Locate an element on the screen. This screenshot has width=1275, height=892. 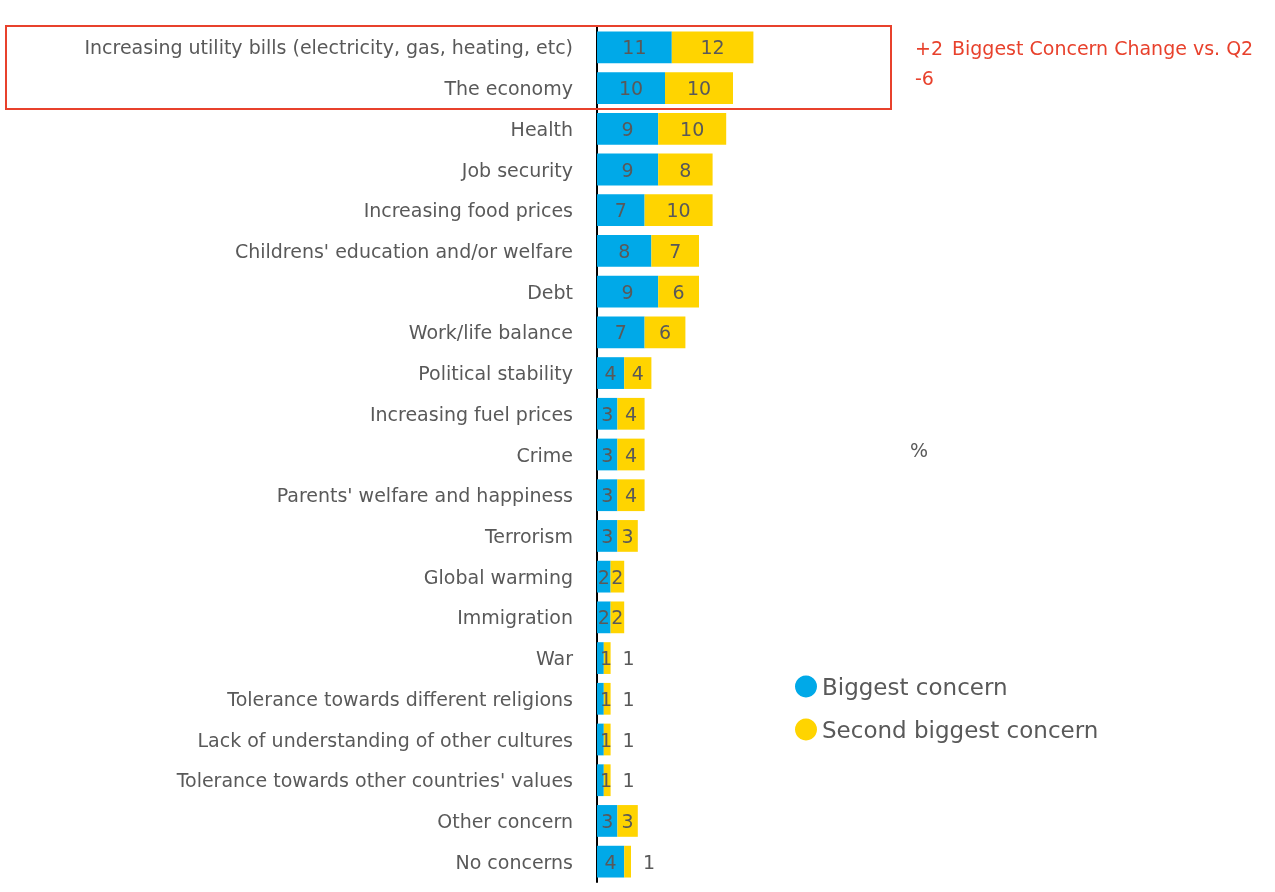
legend-label: Second biggest concern is located at coordinates (960, 729).